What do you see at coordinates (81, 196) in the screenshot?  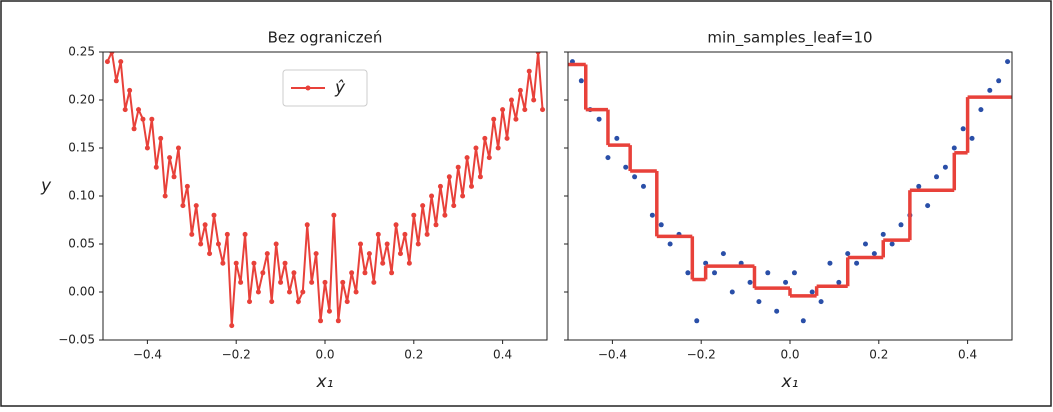 I see `y-tick-label: 0.10` at bounding box center [81, 196].